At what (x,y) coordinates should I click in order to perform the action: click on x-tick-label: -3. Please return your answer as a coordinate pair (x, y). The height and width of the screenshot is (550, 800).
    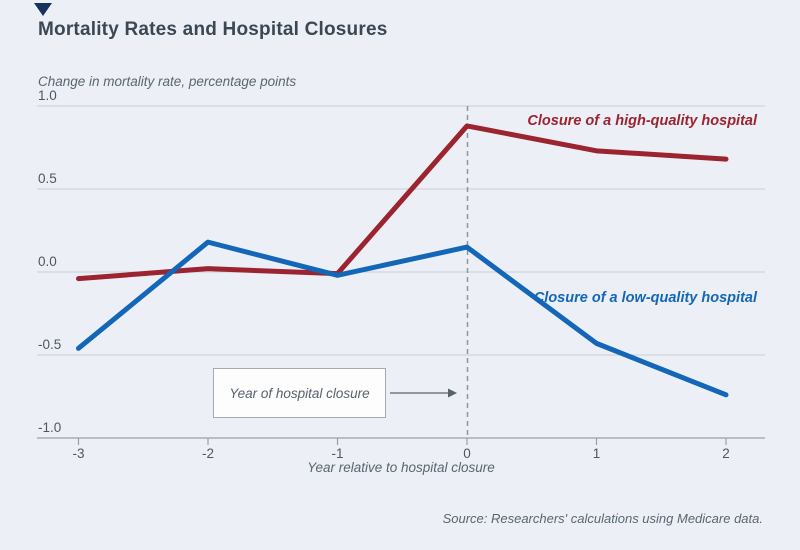
    Looking at the image, I should click on (78, 453).